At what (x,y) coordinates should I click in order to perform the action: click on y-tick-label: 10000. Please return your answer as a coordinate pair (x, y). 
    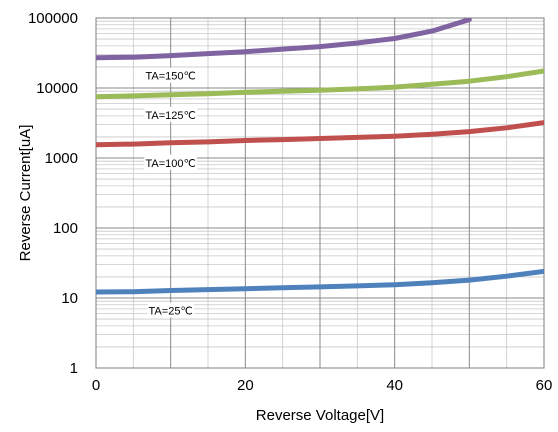
    Looking at the image, I should click on (57, 88).